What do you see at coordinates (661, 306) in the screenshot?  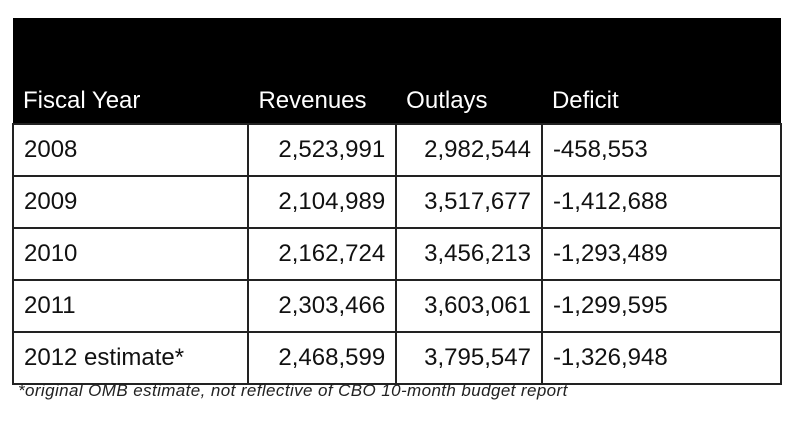 I see `cell-deficit: -1,299,595` at bounding box center [661, 306].